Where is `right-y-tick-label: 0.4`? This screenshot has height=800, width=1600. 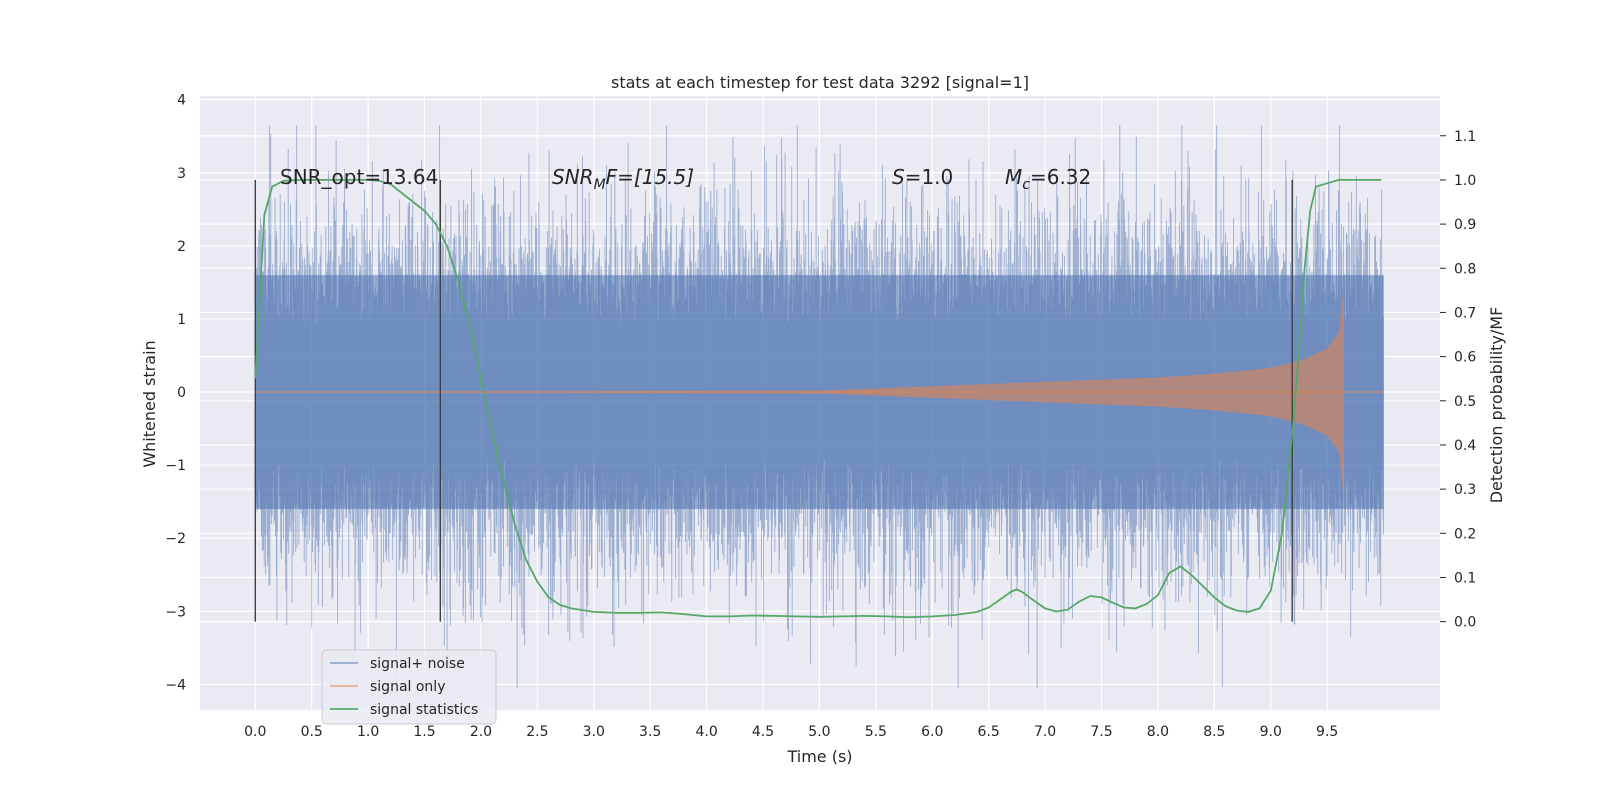 right-y-tick-label: 0.4 is located at coordinates (1465, 446).